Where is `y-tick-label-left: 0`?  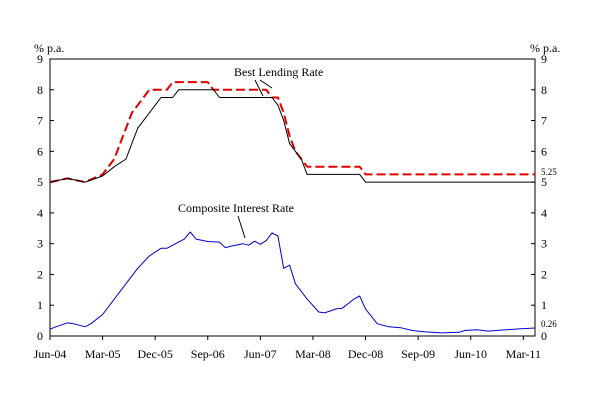
y-tick-label-left: 0 is located at coordinates (40, 336).